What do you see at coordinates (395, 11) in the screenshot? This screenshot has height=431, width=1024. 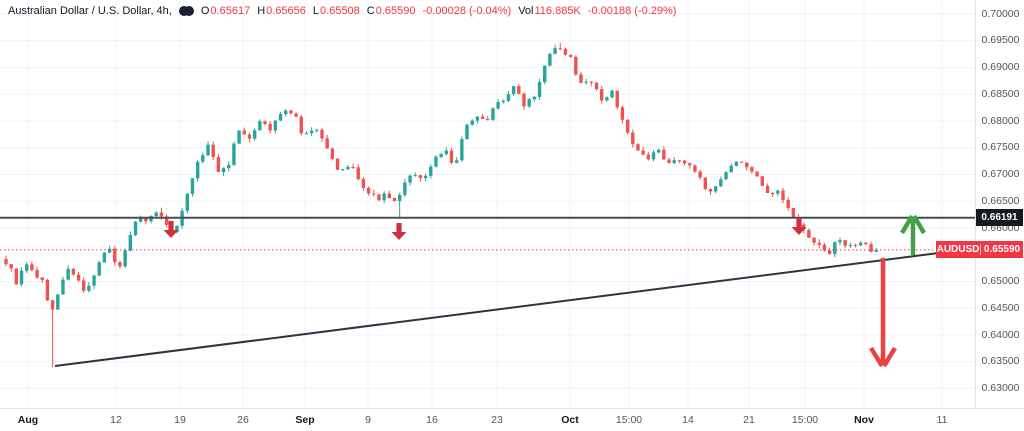 I see `close-value: 0.65590` at bounding box center [395, 11].